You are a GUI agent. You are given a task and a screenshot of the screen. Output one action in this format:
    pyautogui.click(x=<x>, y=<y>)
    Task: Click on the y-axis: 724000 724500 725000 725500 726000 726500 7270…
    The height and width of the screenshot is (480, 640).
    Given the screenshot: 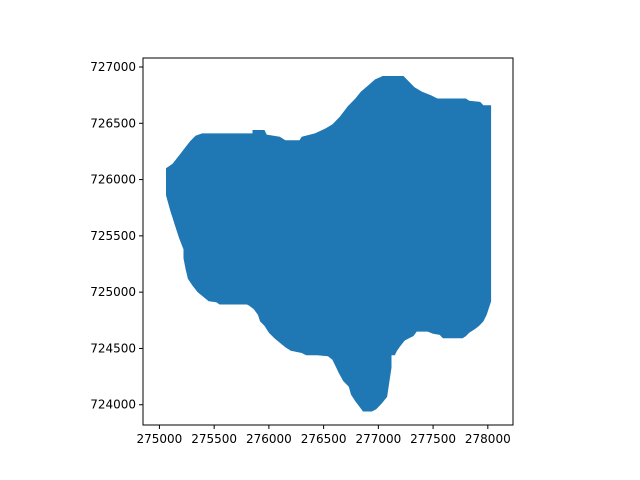 What is the action you would take?
    pyautogui.click(x=116, y=236)
    